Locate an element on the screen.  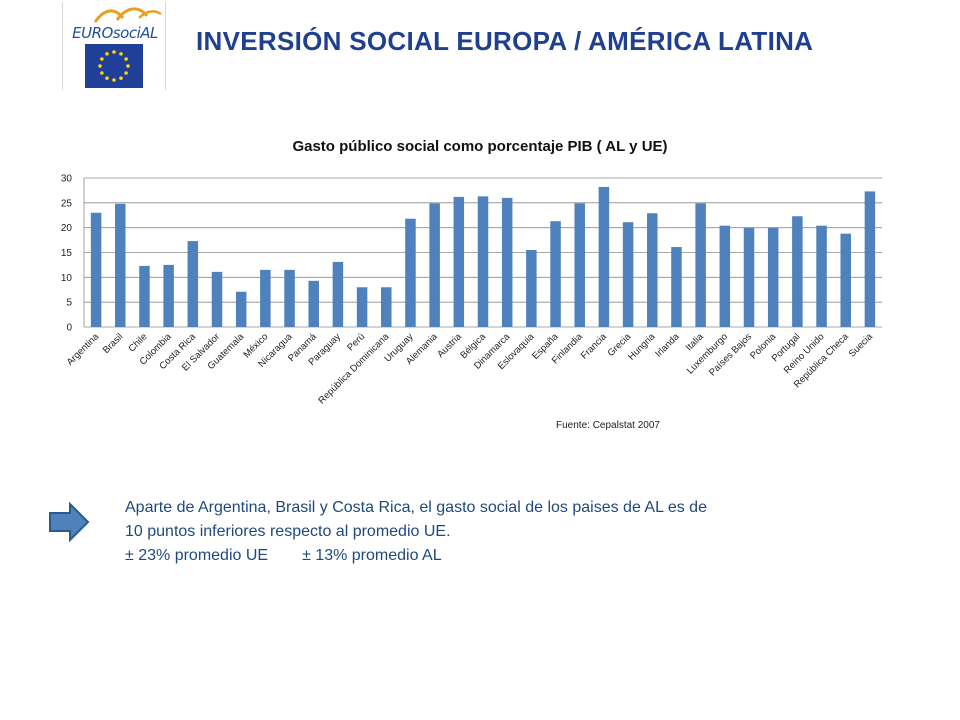
x-tick-label: Argentina is located at coordinates (83, 349).